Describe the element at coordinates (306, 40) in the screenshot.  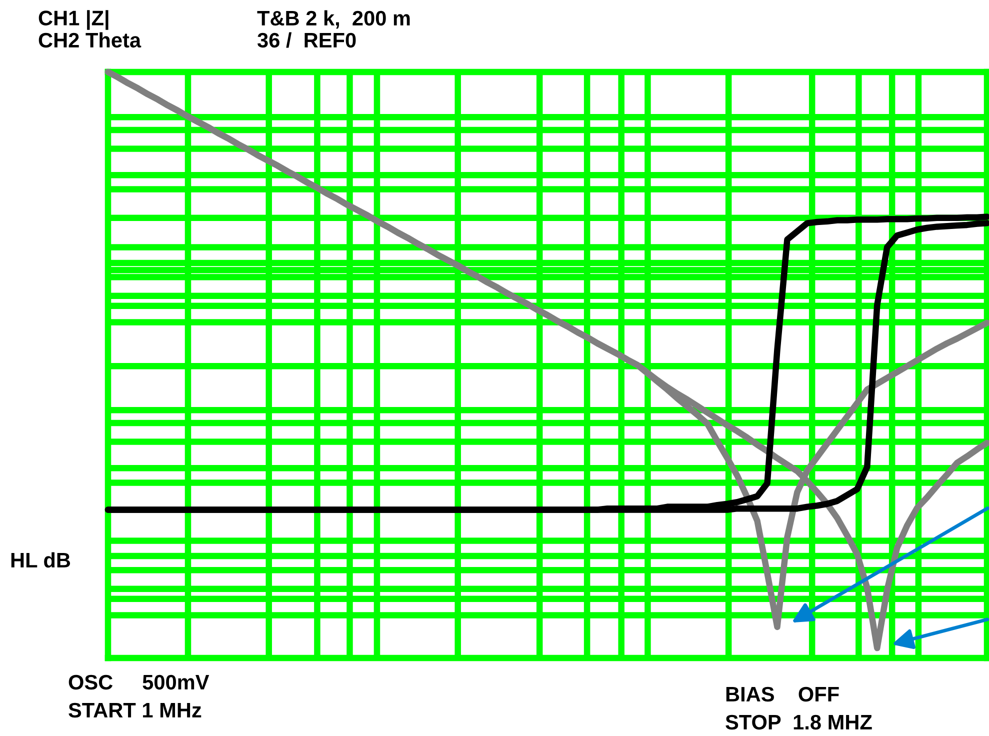
I see `text: 36 / REF0` at that location.